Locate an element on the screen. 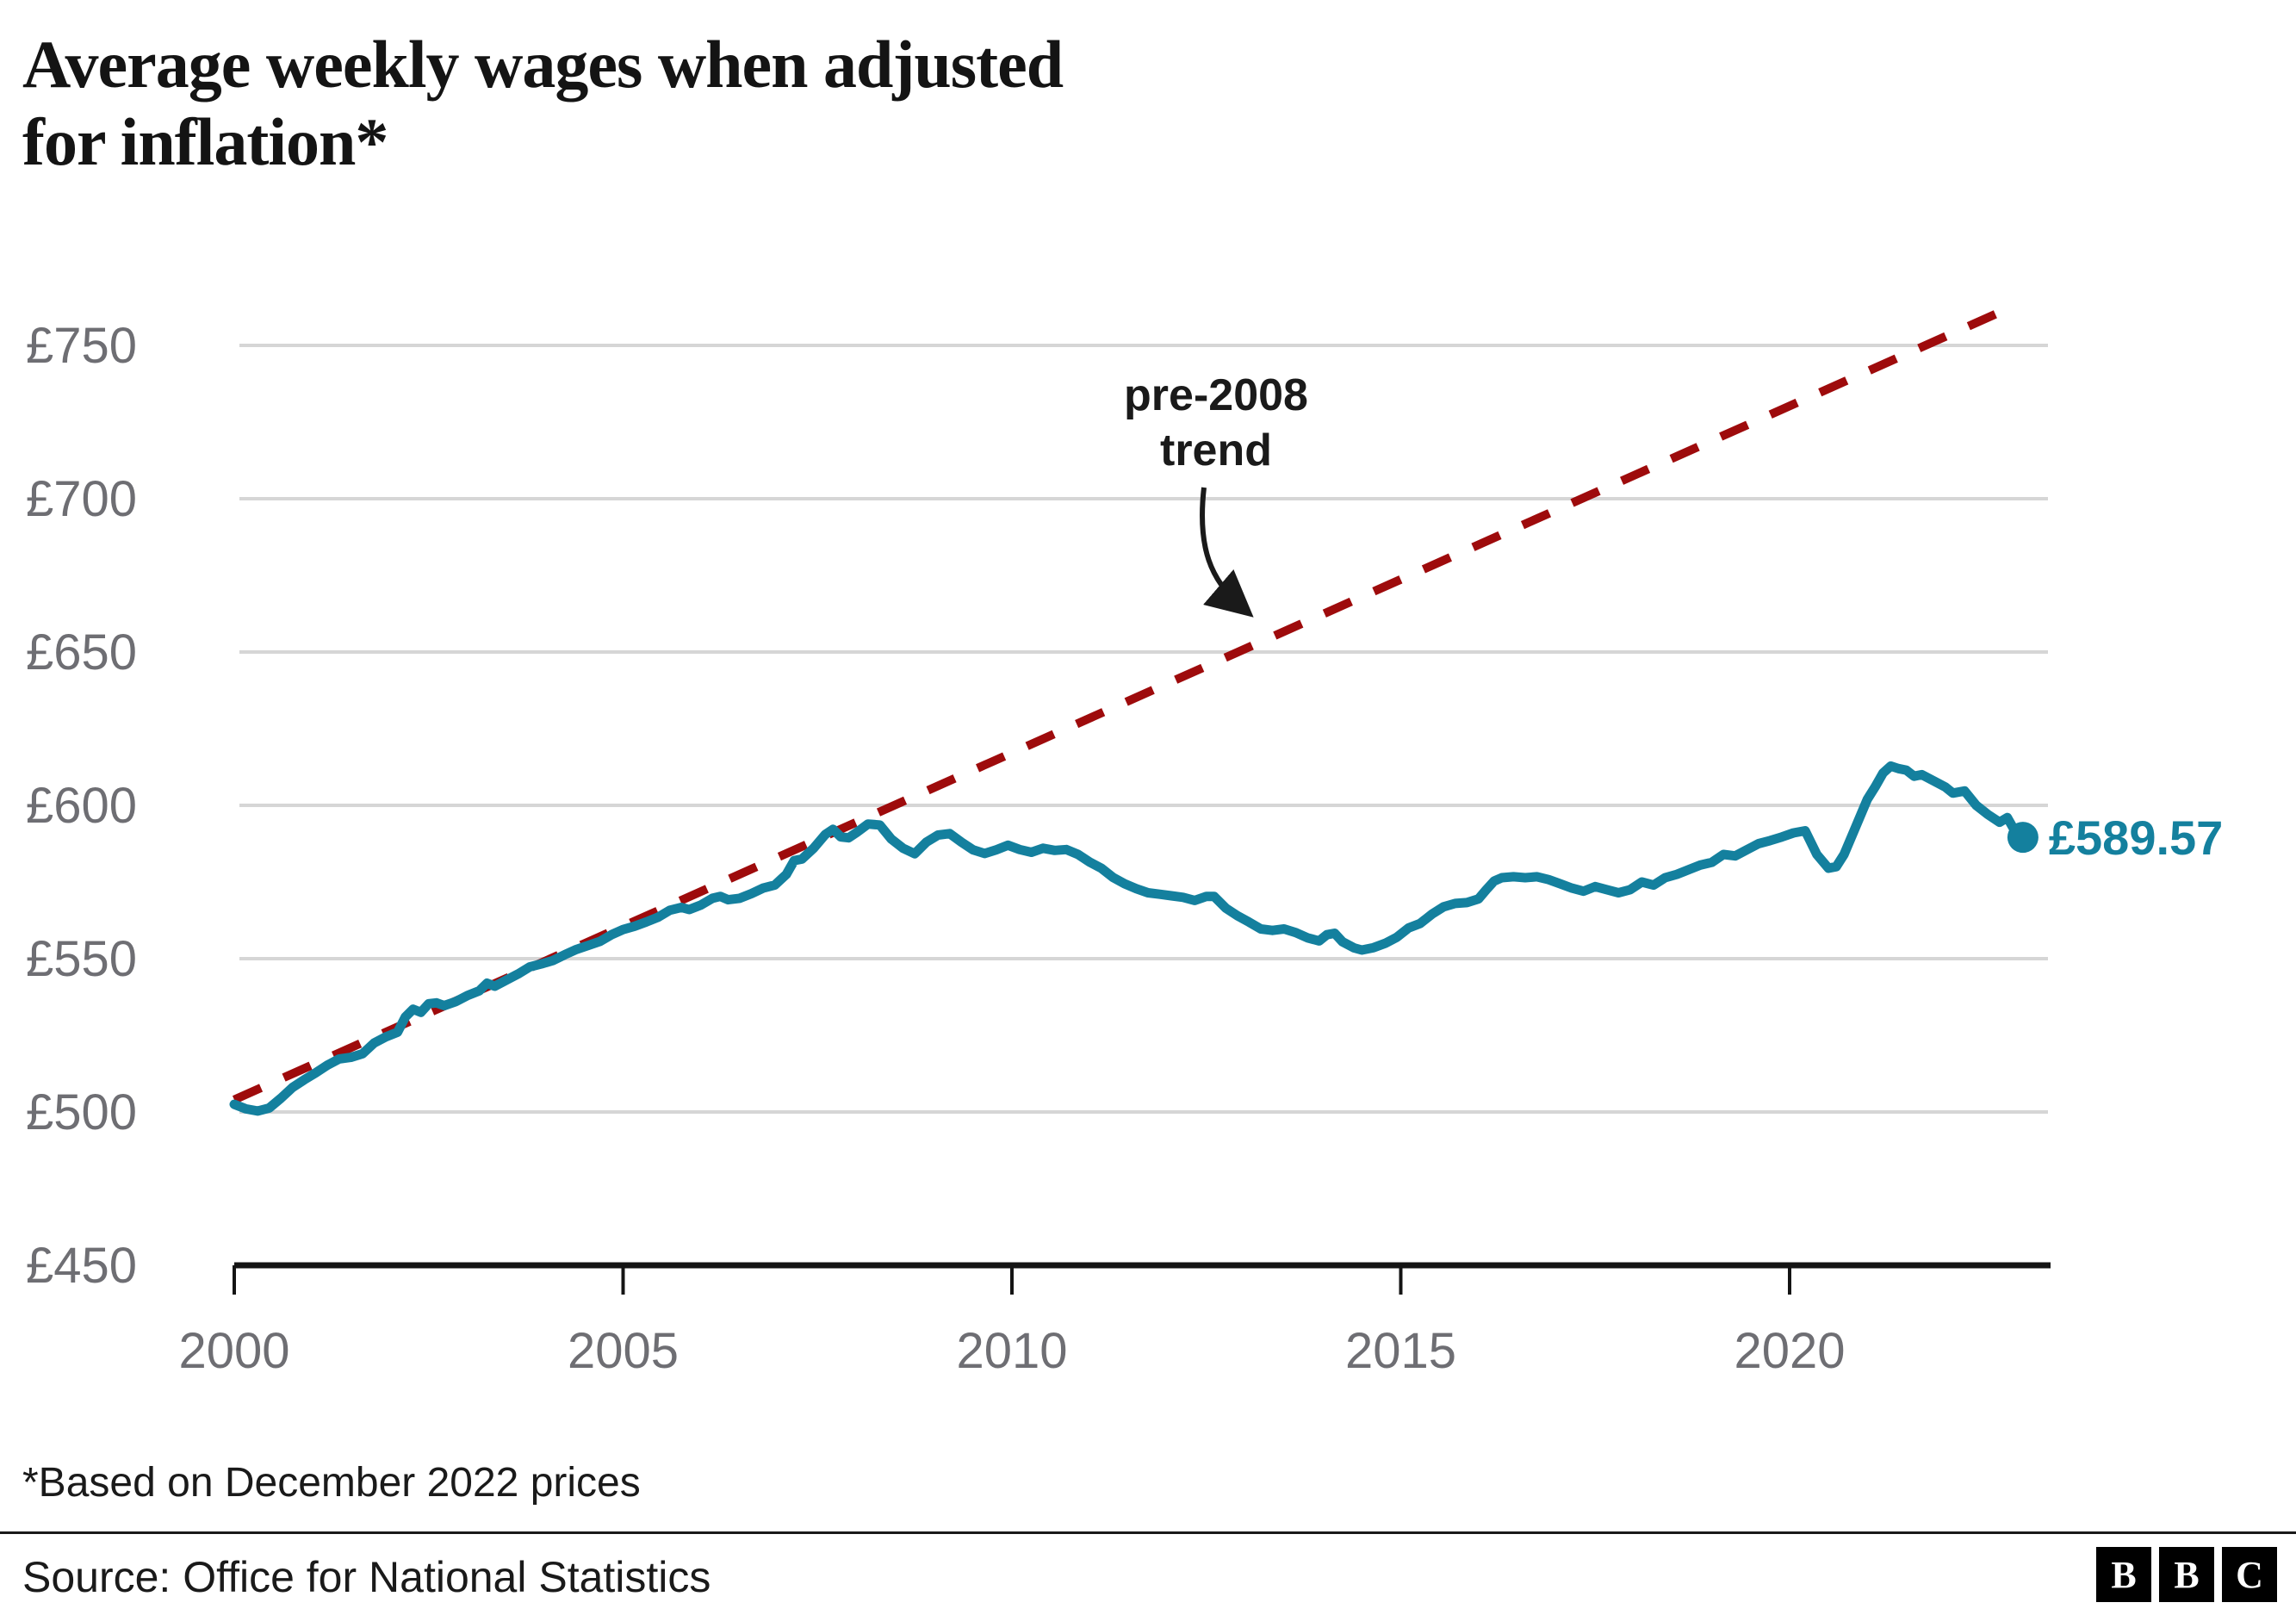  bbc-logo: B B C is located at coordinates (2186, 1574).